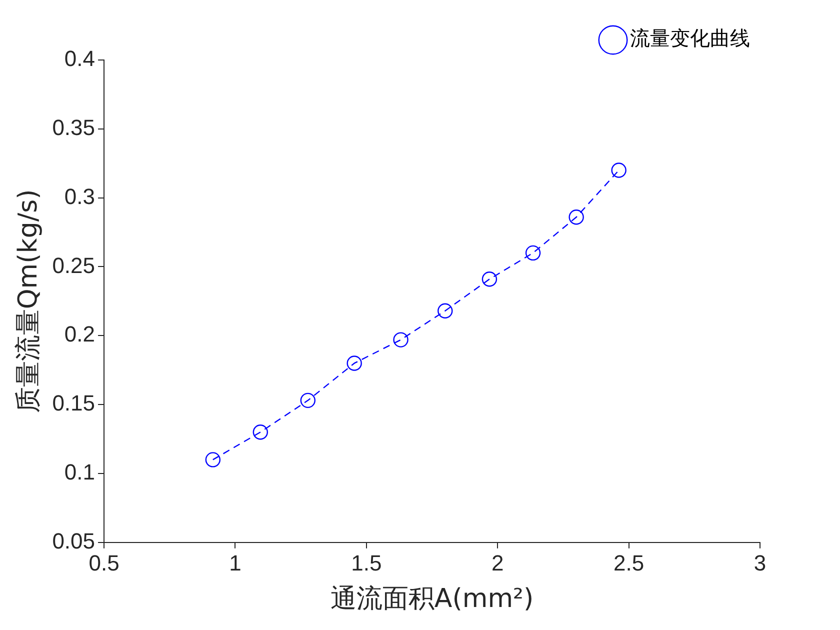 Image resolution: width=840 pixels, height=630 pixels. Describe the element at coordinates (366, 563) in the screenshot. I see `x-tick-label: 1.5` at that location.